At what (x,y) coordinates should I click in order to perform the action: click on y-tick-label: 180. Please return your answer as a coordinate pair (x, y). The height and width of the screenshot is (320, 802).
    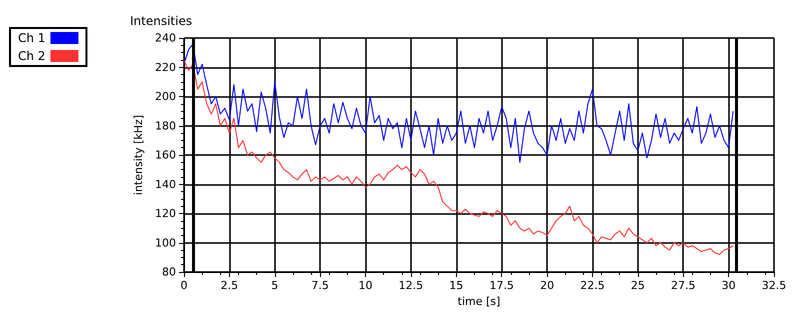
    Looking at the image, I should click on (165, 125).